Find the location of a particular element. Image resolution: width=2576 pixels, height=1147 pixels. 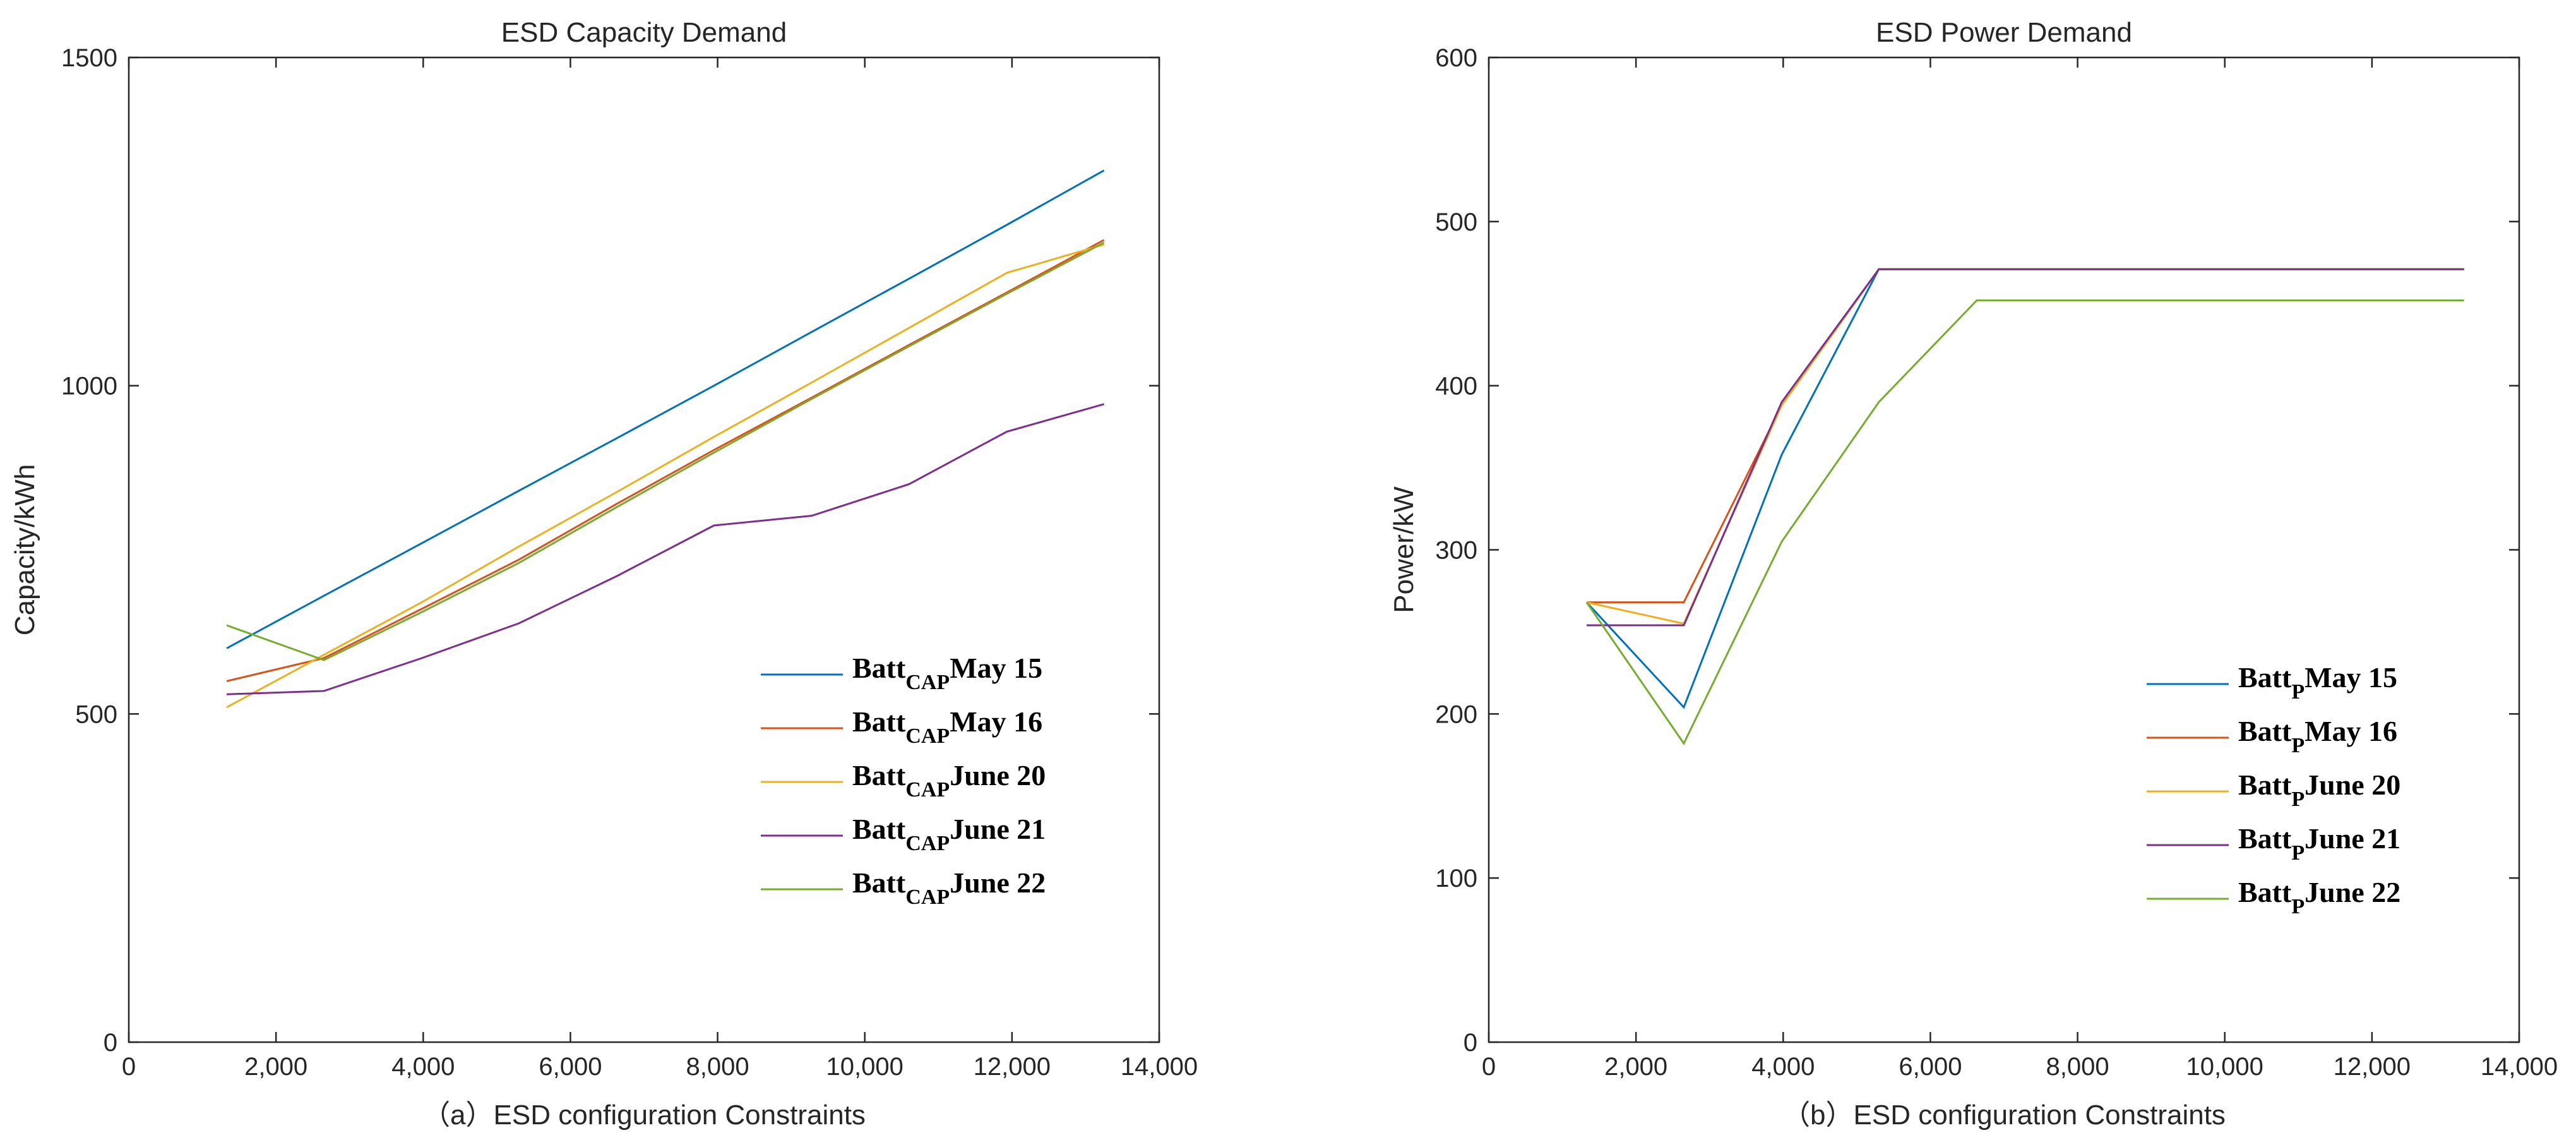

chart1-legend-entry: BattPJune 21 is located at coordinates (2319, 844).